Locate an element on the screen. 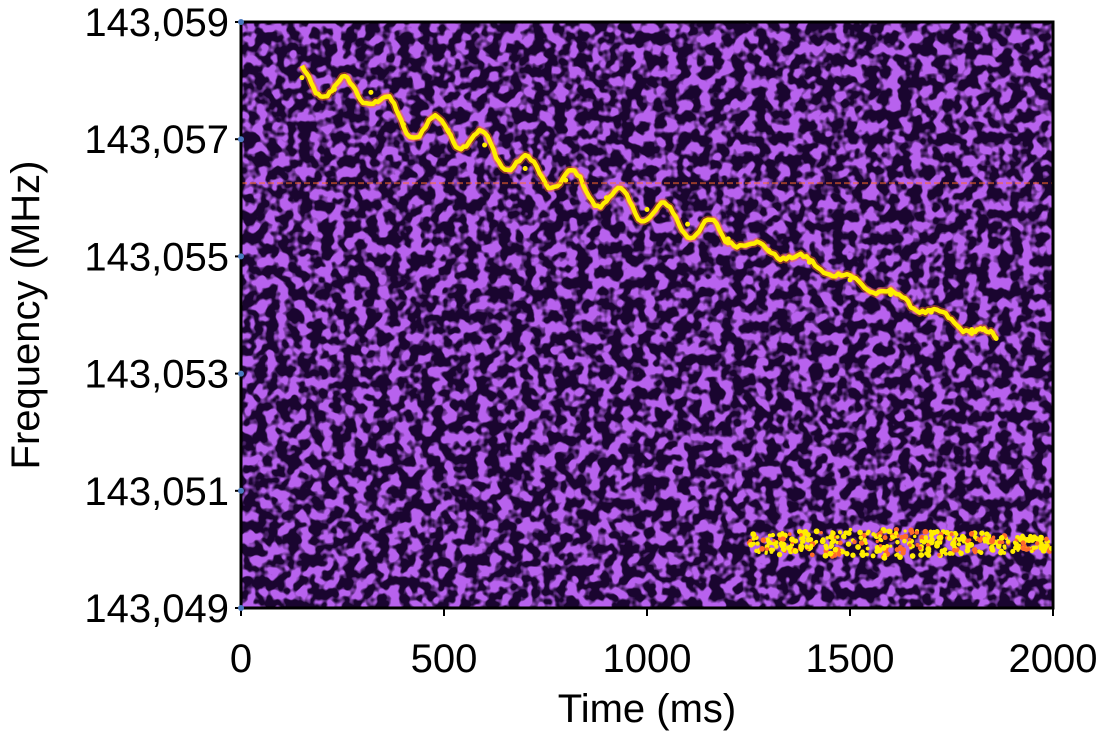 This screenshot has width=1107, height=740. y-tick-label: 143,051 is located at coordinates (156, 492).